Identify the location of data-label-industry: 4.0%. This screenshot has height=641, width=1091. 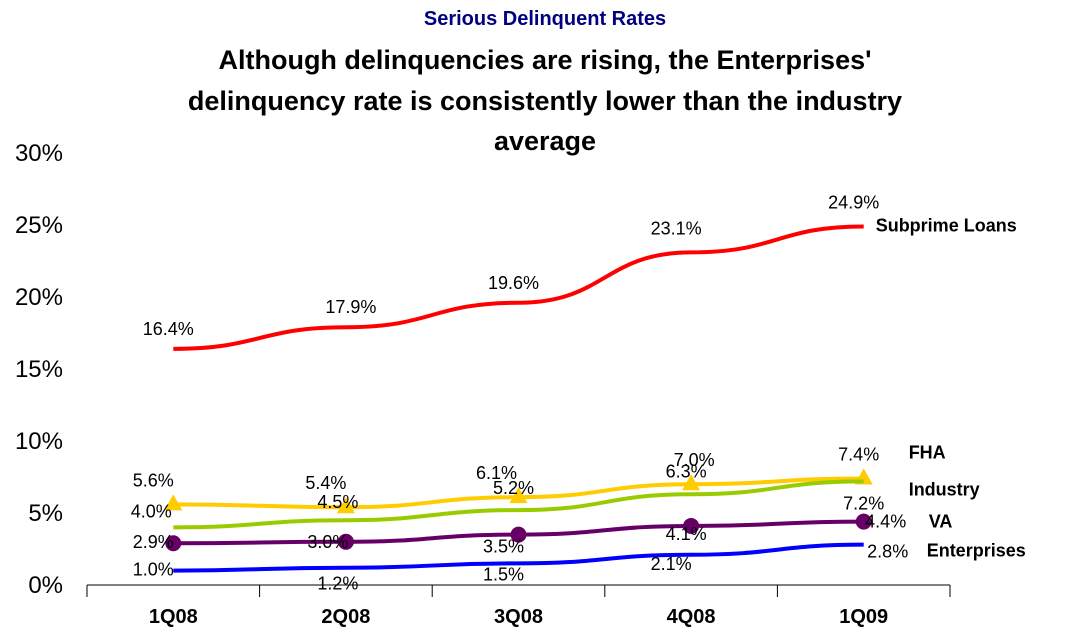
(151, 511).